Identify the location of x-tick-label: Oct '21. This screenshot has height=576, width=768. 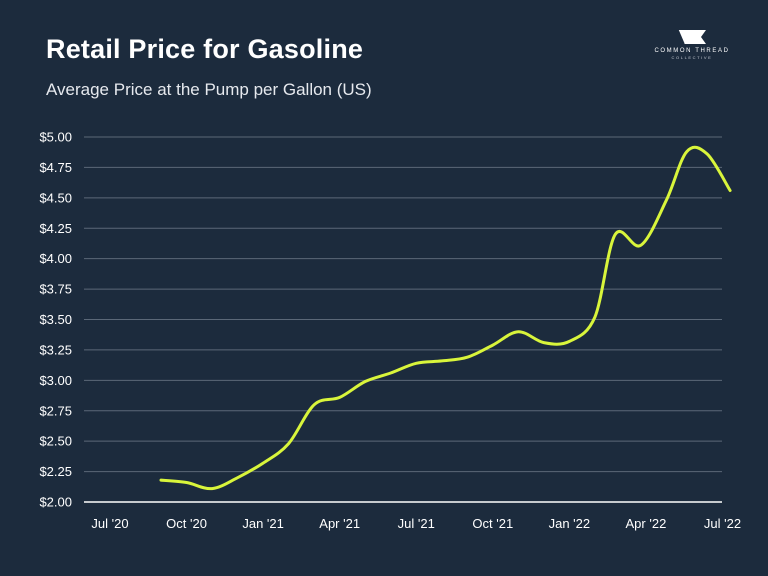
(492, 523).